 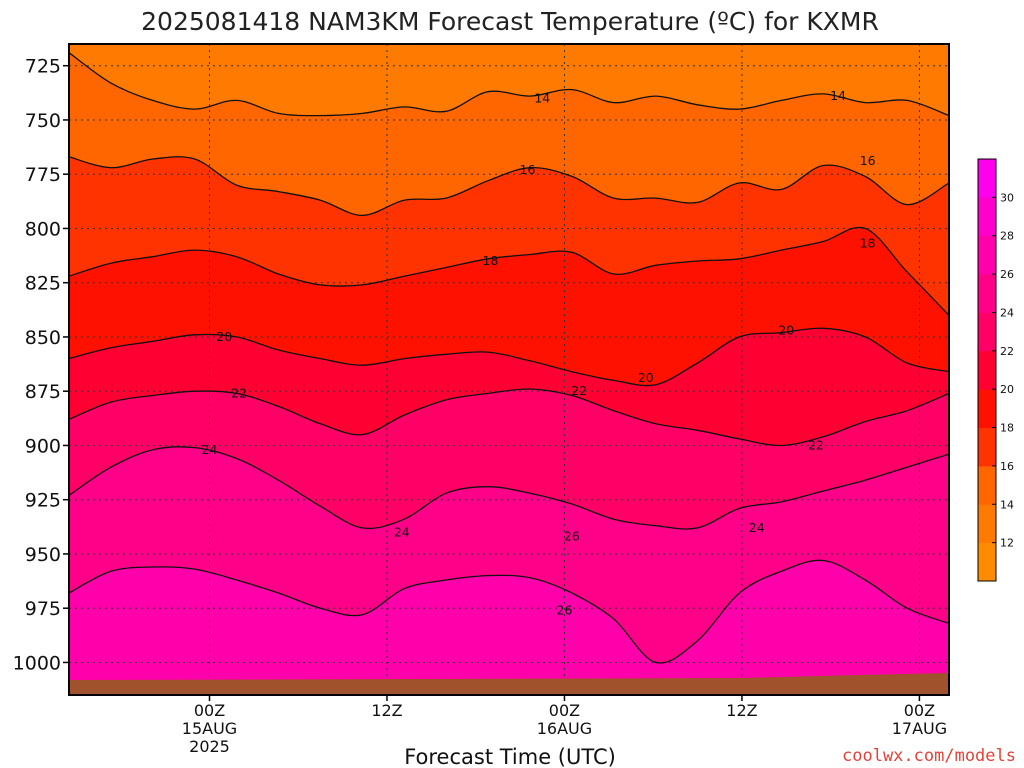 What do you see at coordinates (786, 329) in the screenshot?
I see `contour-label-20-2: 20` at bounding box center [786, 329].